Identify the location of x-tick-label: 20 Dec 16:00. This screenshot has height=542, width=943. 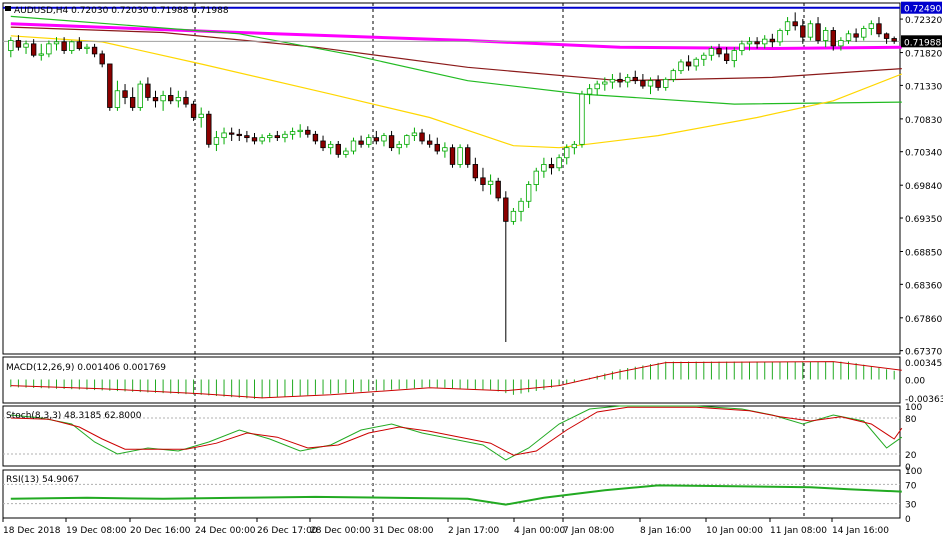
(160, 531).